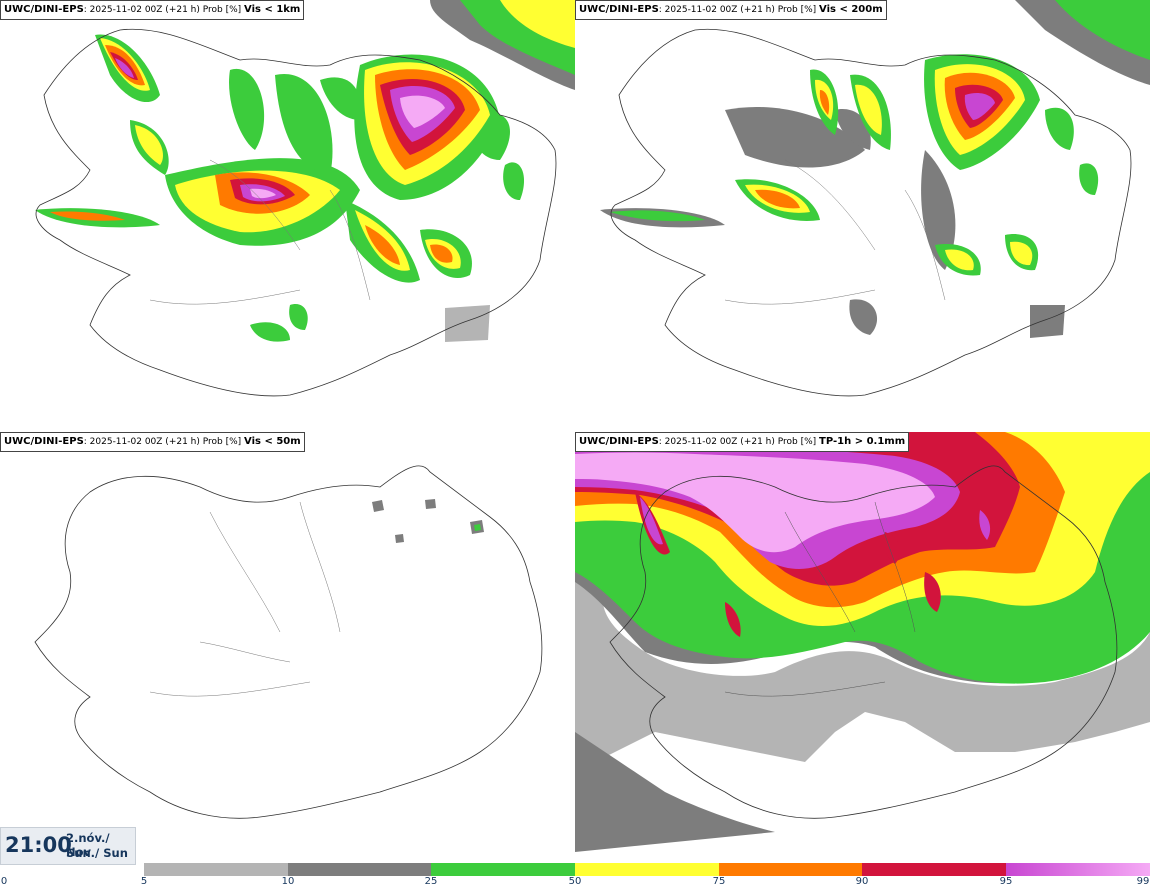 The image size is (1150, 891). I want to click on valid-time-box: 21:00 2.nóv./ Nov Sun./ Sun, so click(68, 846).